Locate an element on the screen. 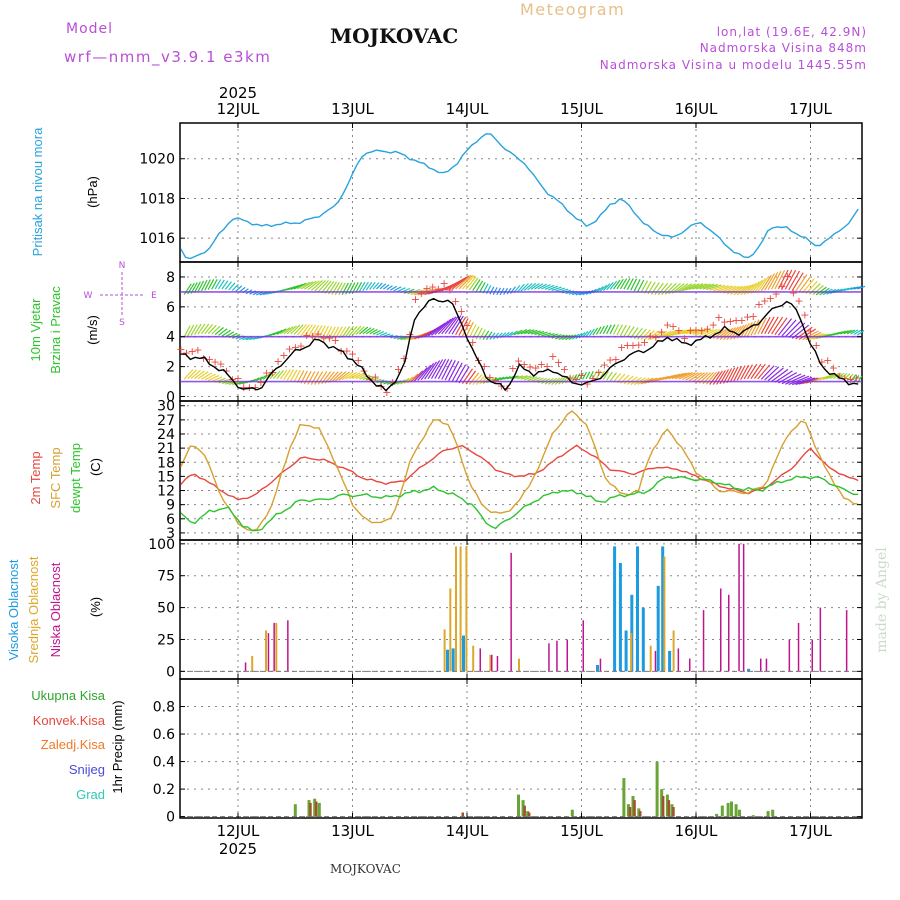 This screenshot has height=900, width=900. day-label-top: 13JUL is located at coordinates (352, 109).